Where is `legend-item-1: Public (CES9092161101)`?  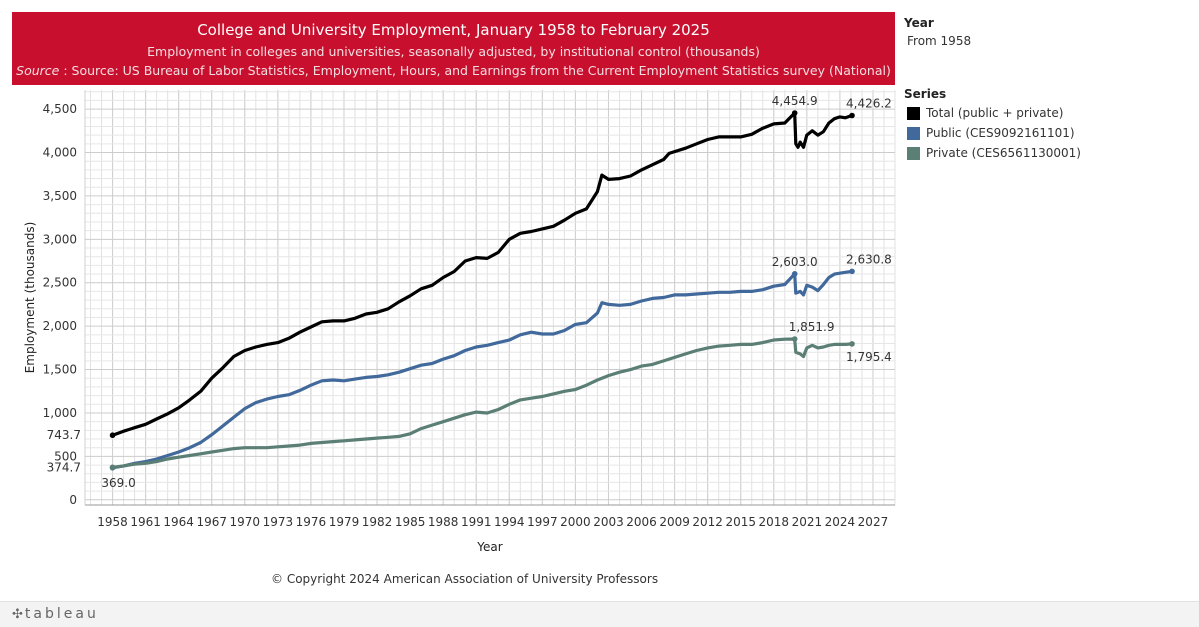 legend-item-1: Public (CES9092161101) is located at coordinates (994, 133).